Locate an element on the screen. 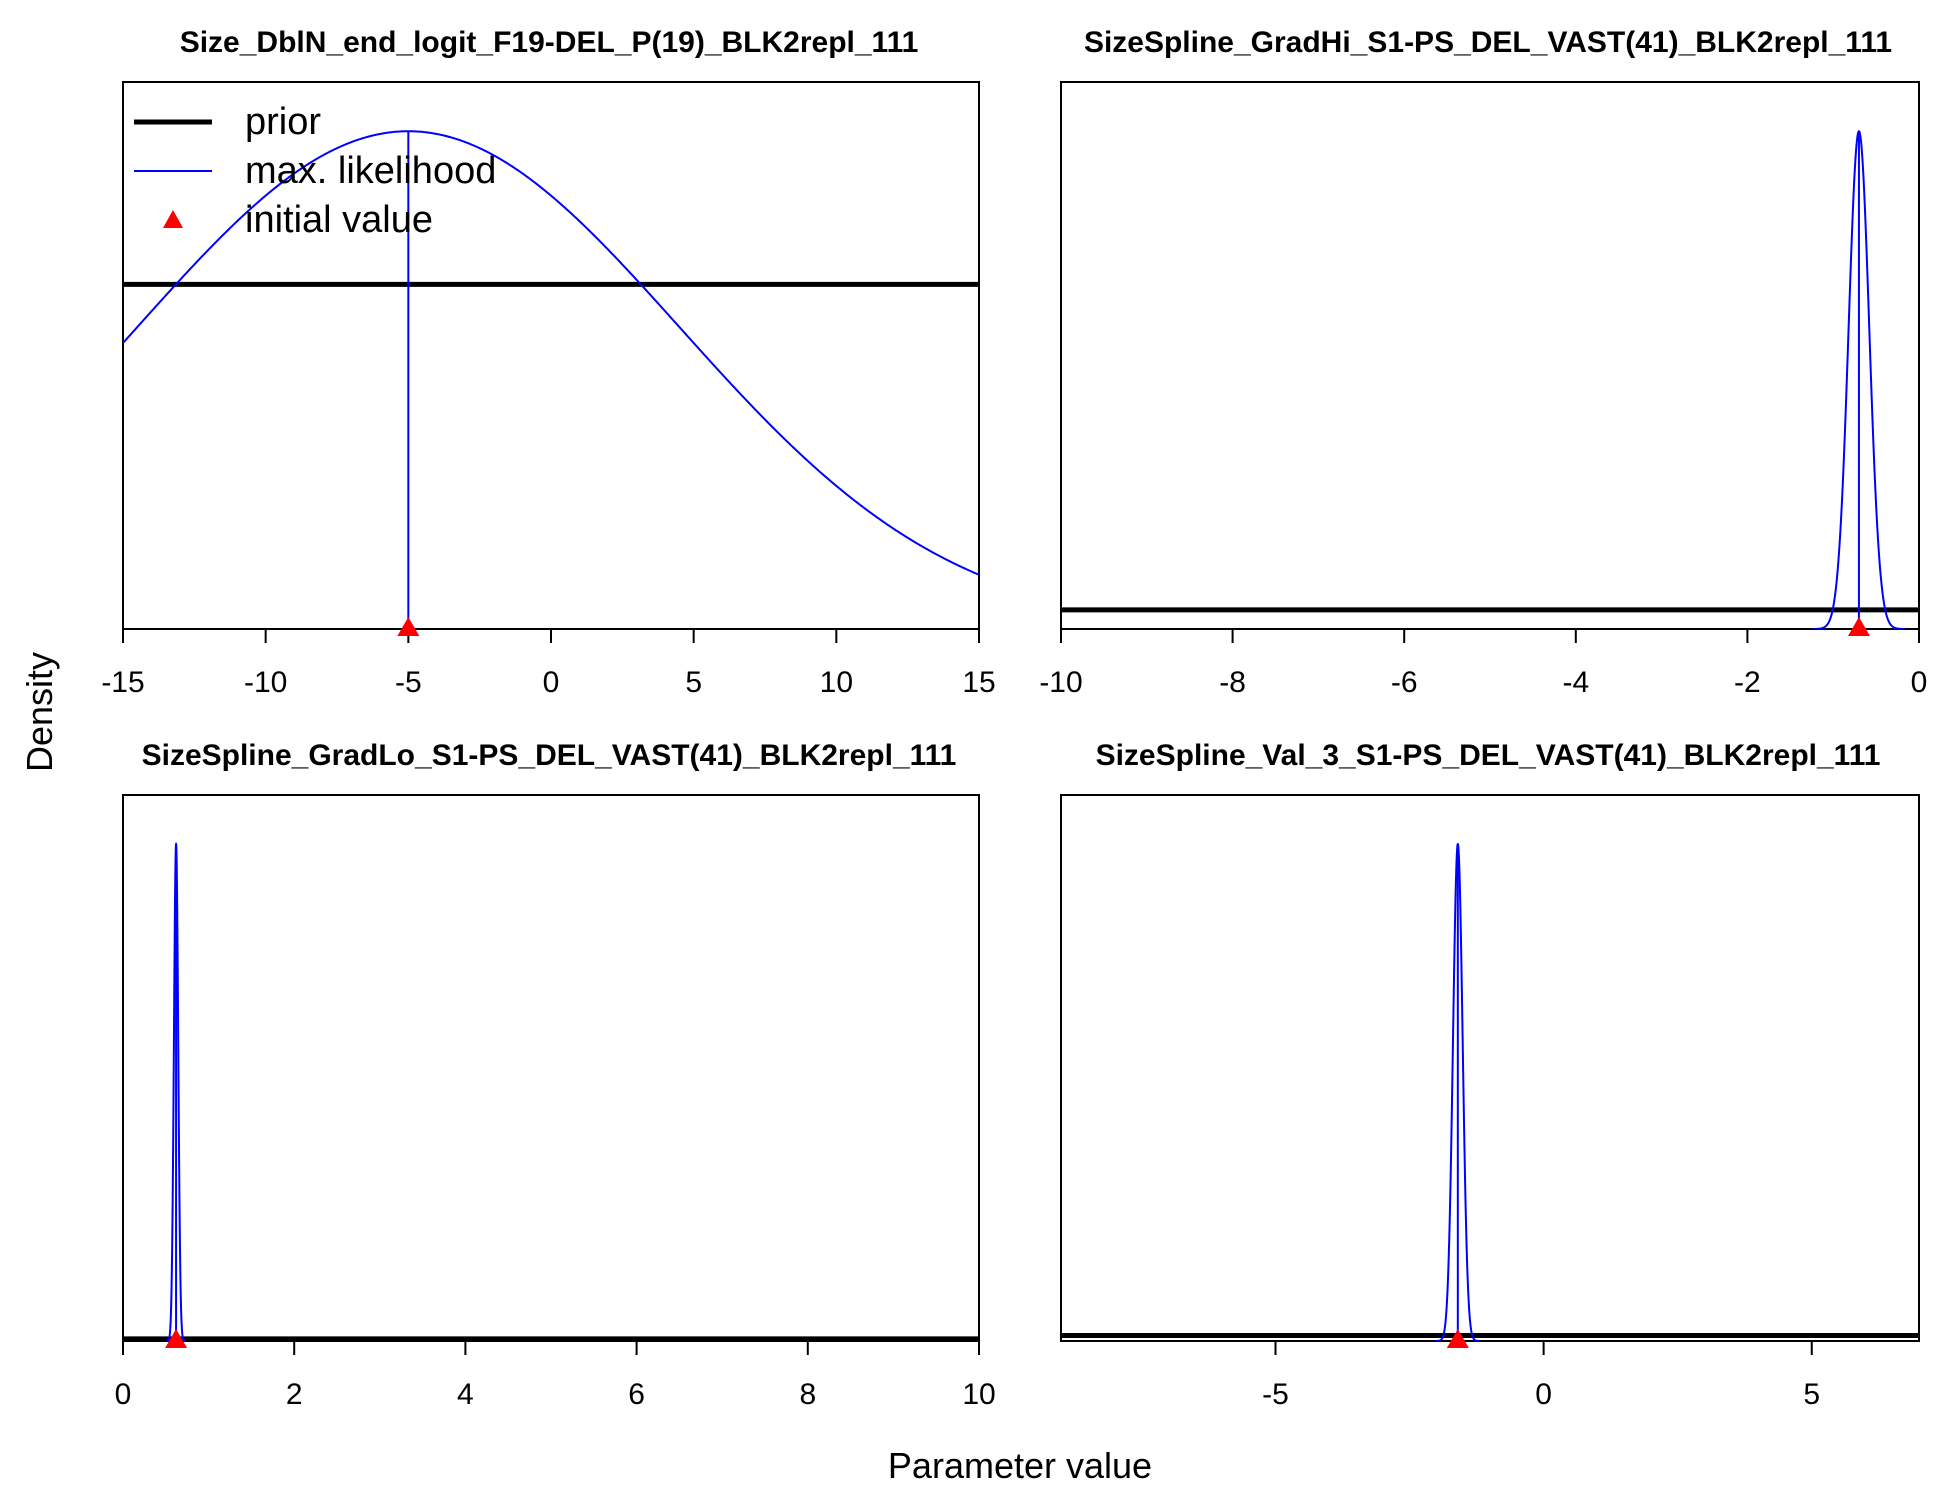 The height and width of the screenshot is (1500, 1950). x-axis-title: Parameter value is located at coordinates (1020, 1465).